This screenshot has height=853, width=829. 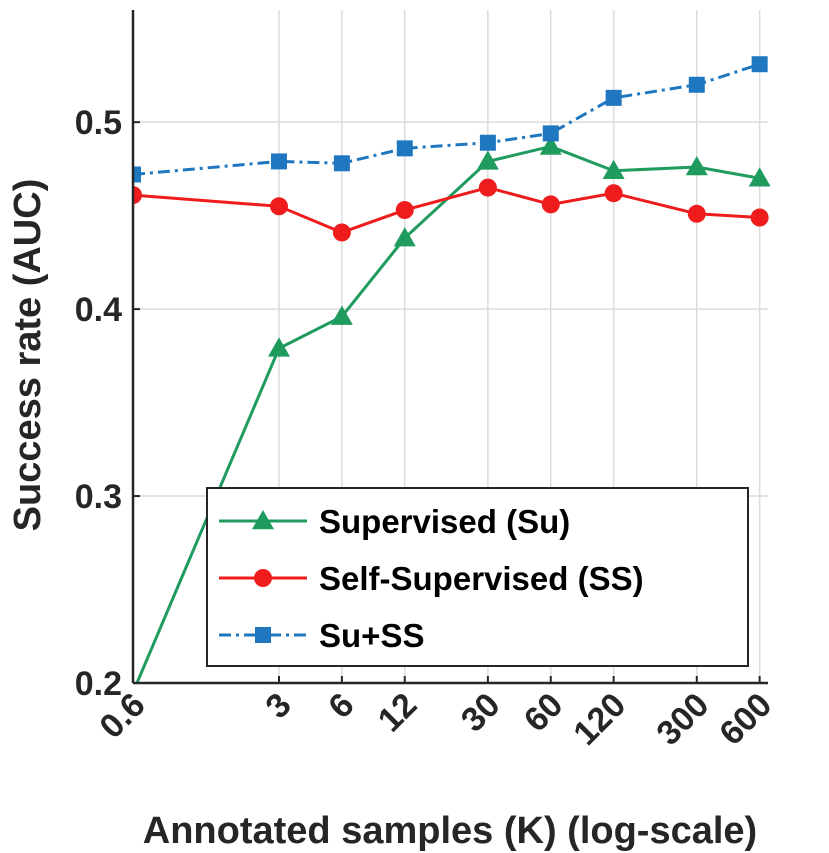 What do you see at coordinates (98, 310) in the screenshot?
I see `y-tick-label: 0.4` at bounding box center [98, 310].